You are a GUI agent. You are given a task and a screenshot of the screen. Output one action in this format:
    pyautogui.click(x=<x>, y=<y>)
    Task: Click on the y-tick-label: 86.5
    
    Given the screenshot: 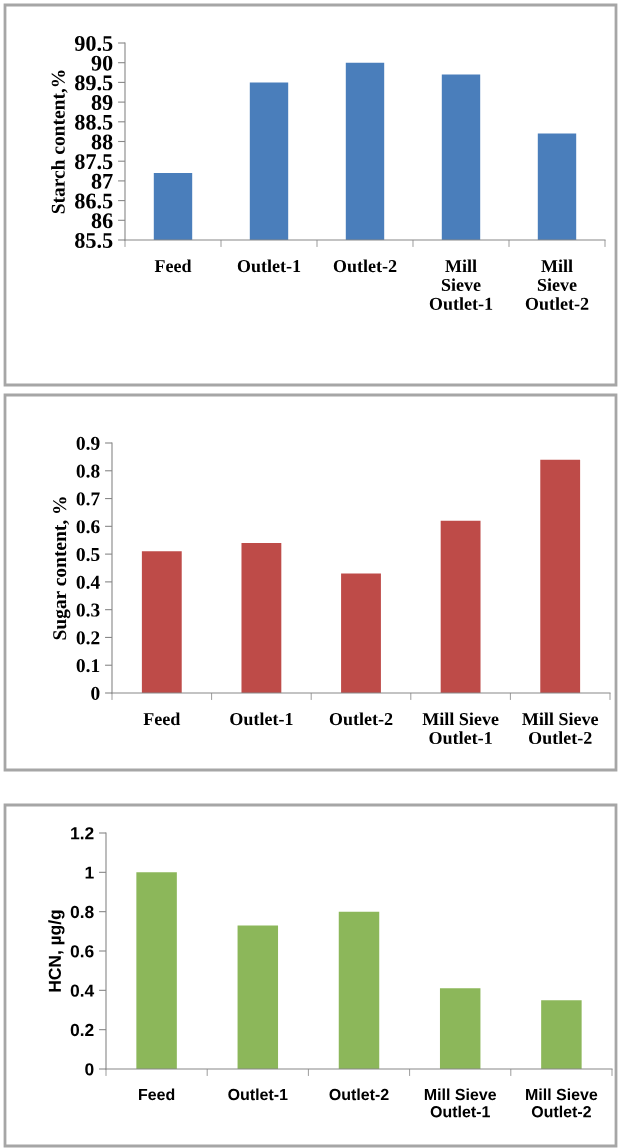 What is the action you would take?
    pyautogui.click(x=94, y=201)
    